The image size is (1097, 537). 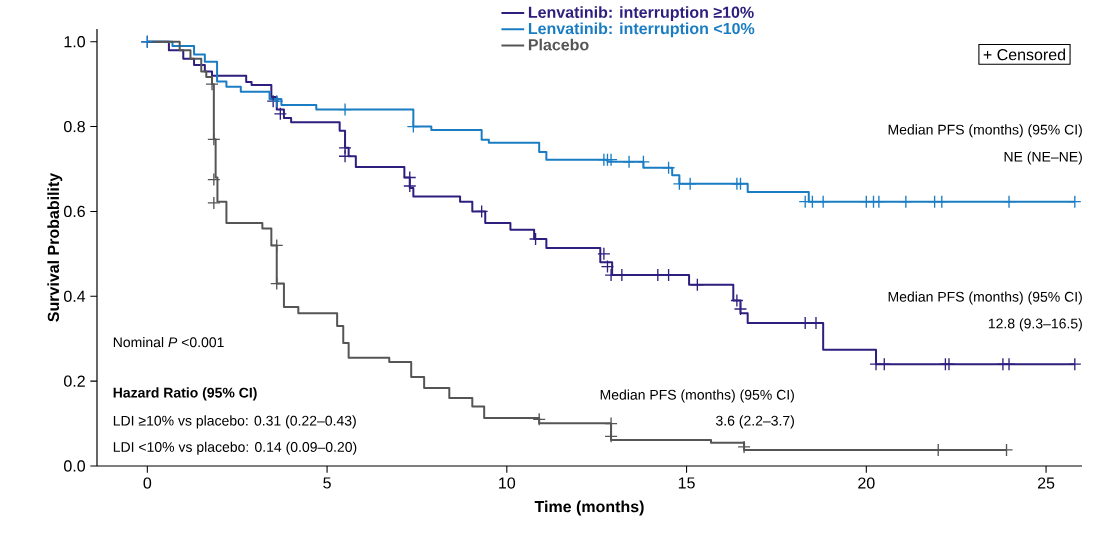 What do you see at coordinates (234, 422) in the screenshot?
I see `annotation: LDI ≥10% vs placebo: 0.31 (0.22–0.43)` at bounding box center [234, 422].